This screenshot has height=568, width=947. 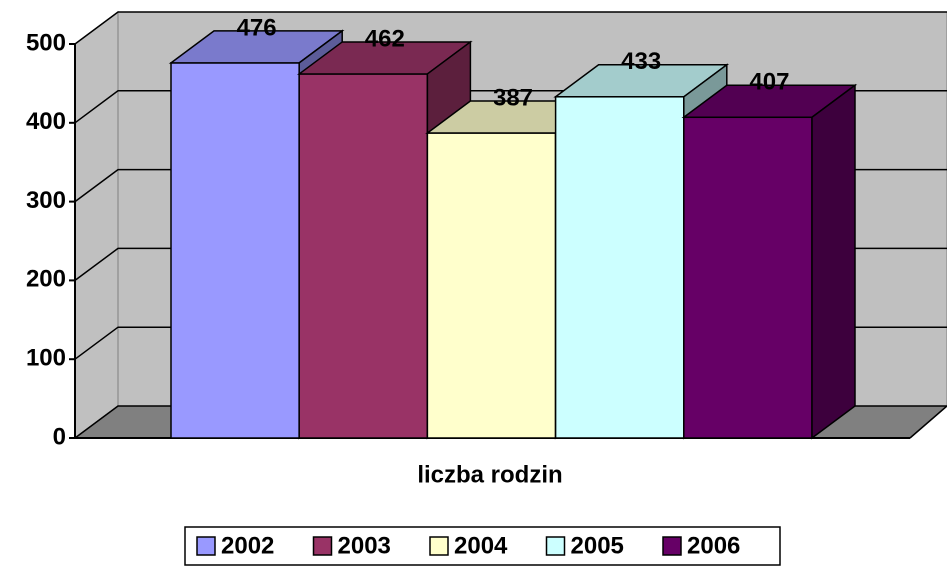 I want to click on legend-label: 2006, so click(x=713, y=545).